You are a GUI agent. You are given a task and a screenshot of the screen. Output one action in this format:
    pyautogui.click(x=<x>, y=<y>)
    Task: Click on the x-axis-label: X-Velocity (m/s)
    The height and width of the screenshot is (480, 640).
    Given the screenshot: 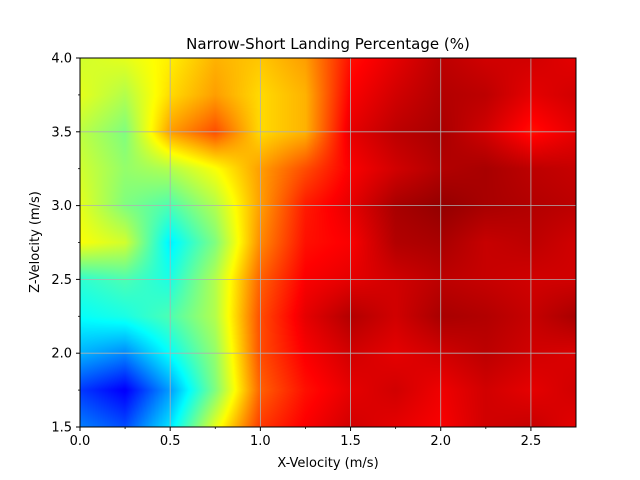 What is the action you would take?
    pyautogui.click(x=327, y=463)
    